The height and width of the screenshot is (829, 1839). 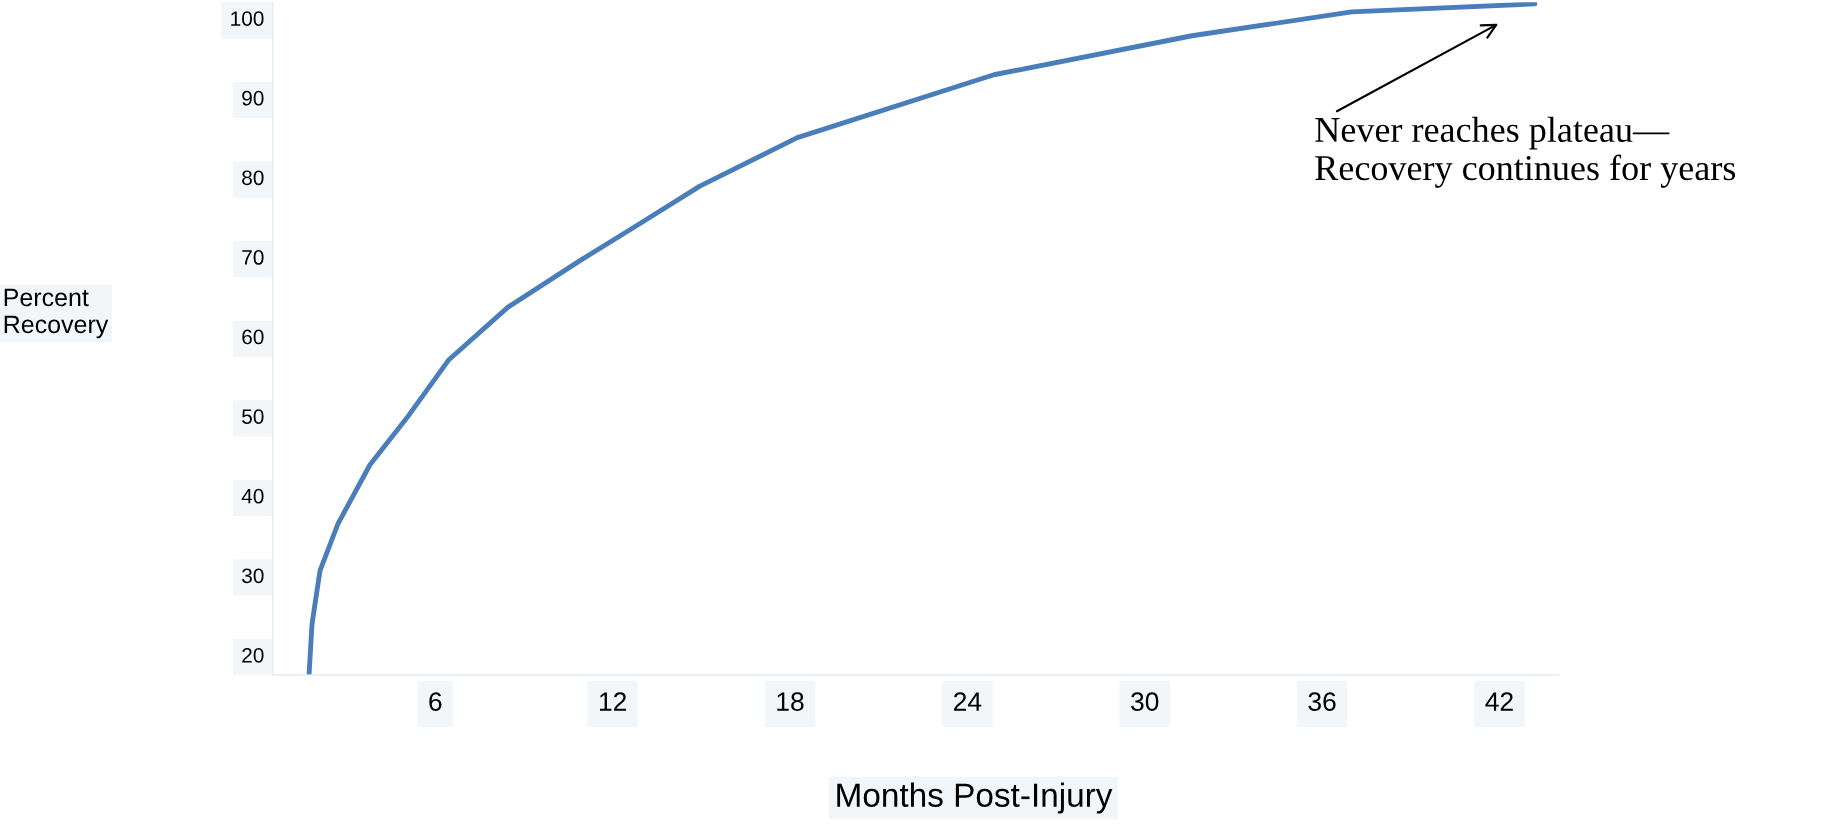 What do you see at coordinates (253, 416) in the screenshot?
I see `y-tick-label: 50` at bounding box center [253, 416].